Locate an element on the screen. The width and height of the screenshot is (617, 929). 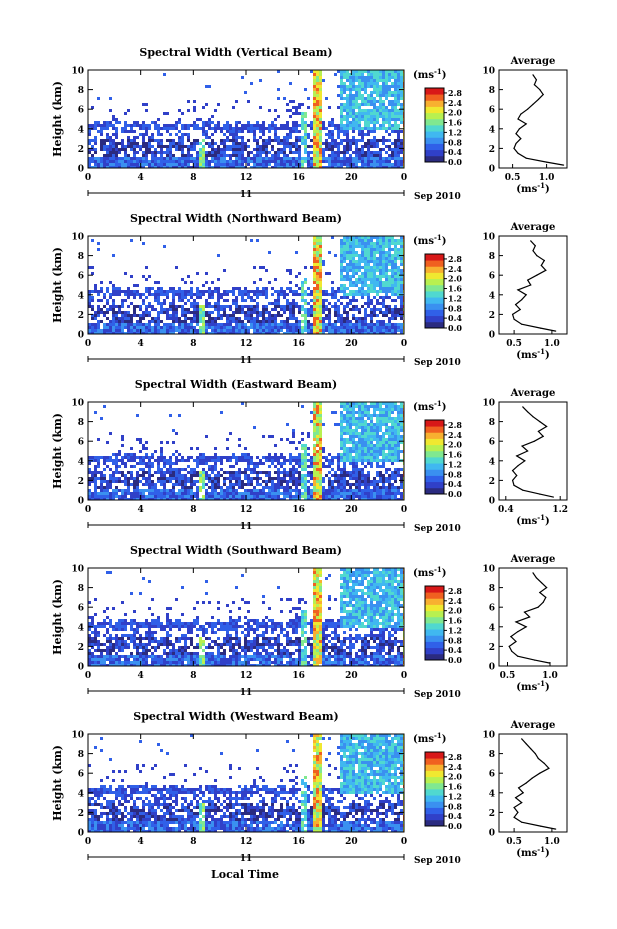
y-axis-label: Height (km) is located at coordinates (57, 783).